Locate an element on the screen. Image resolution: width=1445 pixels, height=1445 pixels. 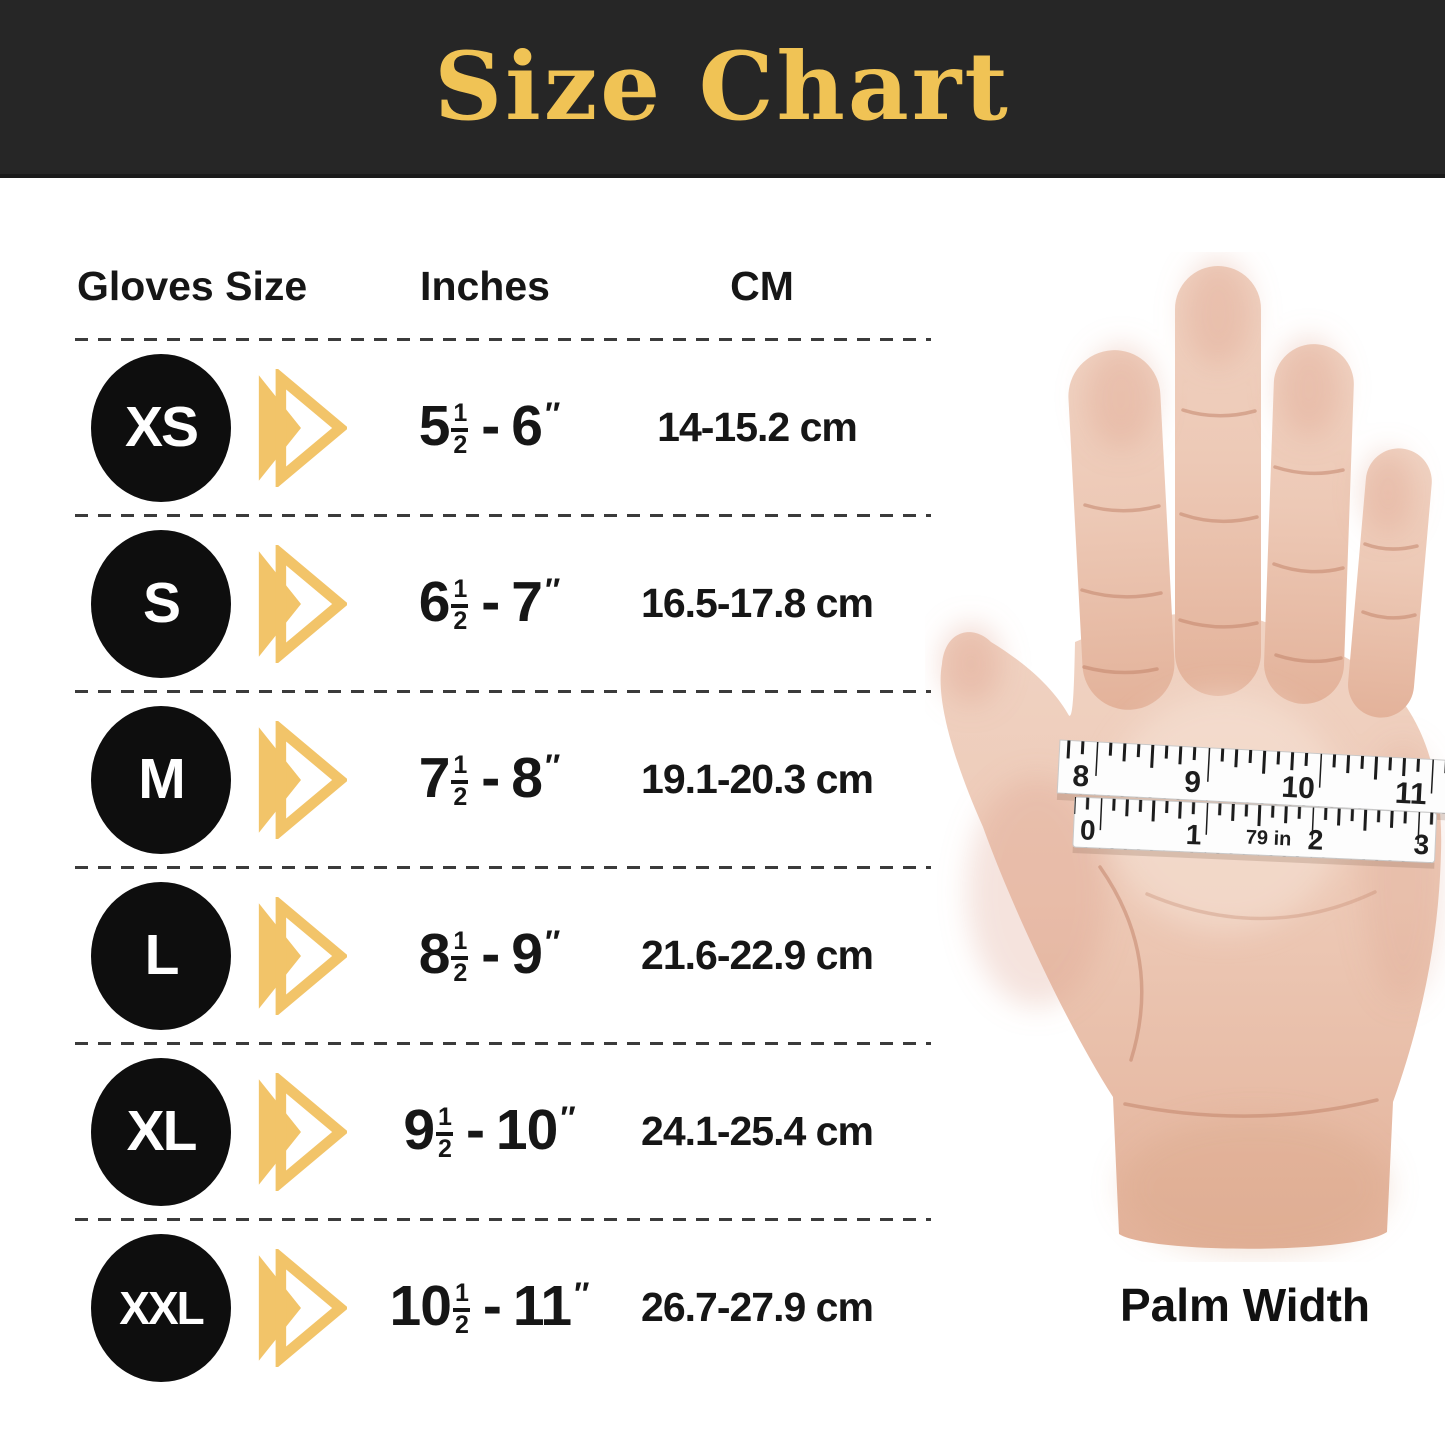
table-header-row: Gloves Size Inches CM is located at coordinates (503, 293).